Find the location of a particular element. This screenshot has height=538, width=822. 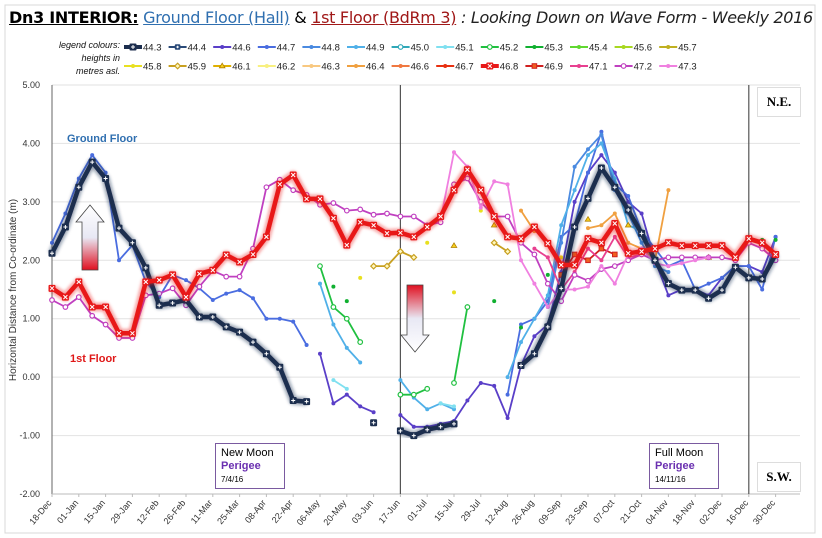

x-tick-label: 01-Jan is located at coordinates (67, 512).